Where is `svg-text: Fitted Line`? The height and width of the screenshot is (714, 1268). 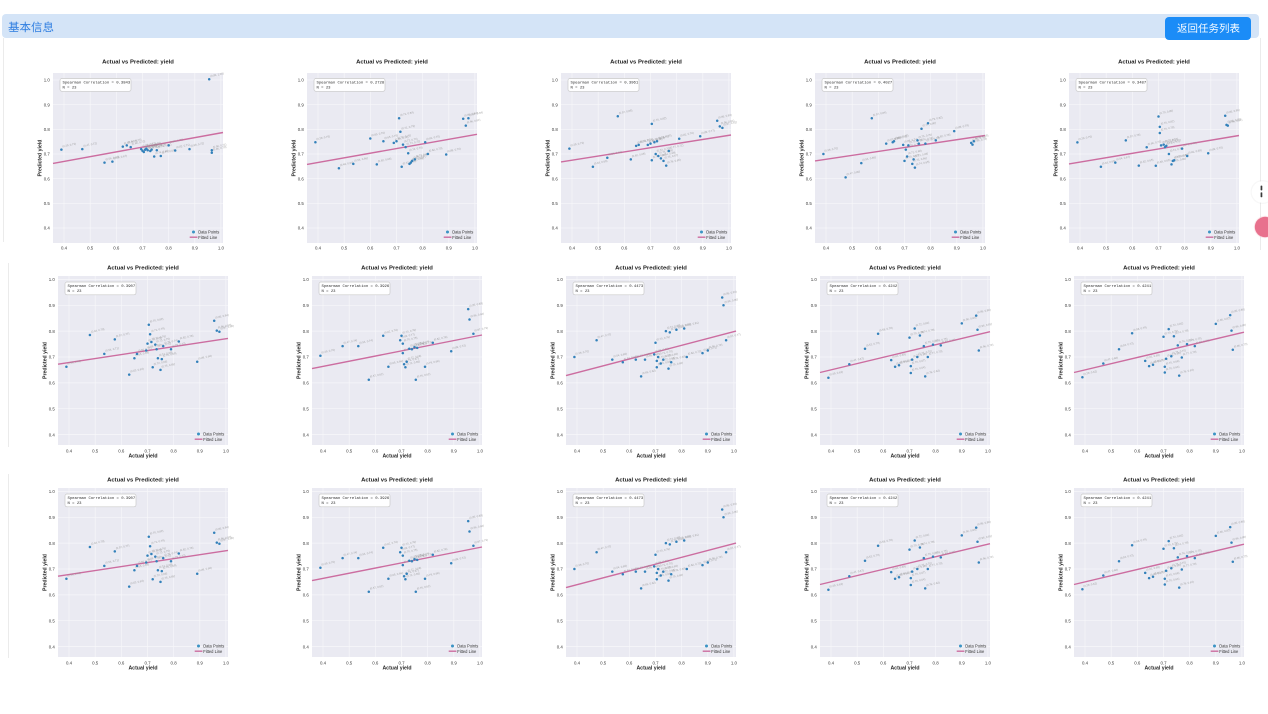 svg-text: Fitted Line is located at coordinates (975, 651).